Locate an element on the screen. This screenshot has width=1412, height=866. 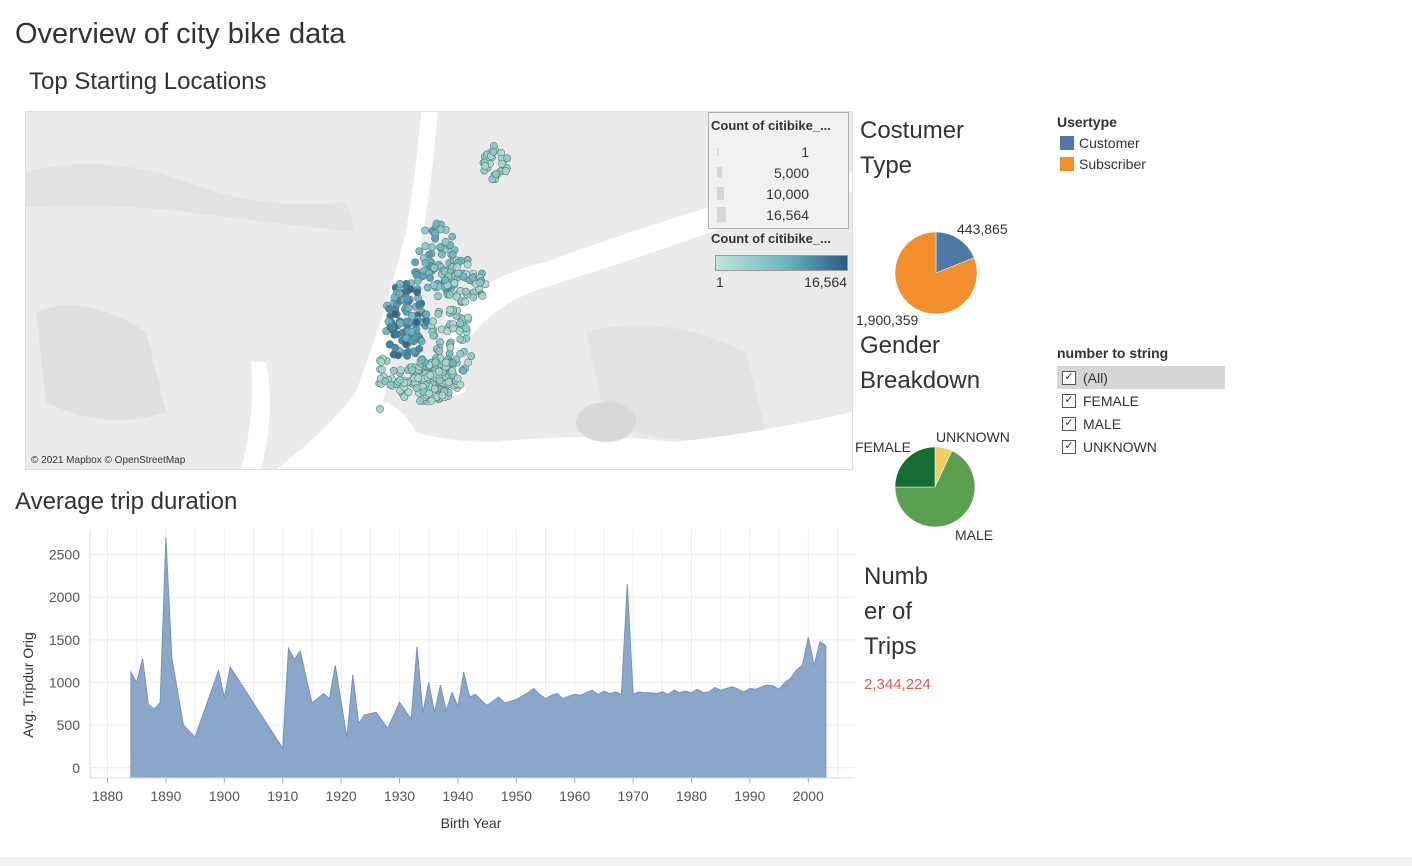
filter-option-female: ✓ FEMALE is located at coordinates (1141, 400).